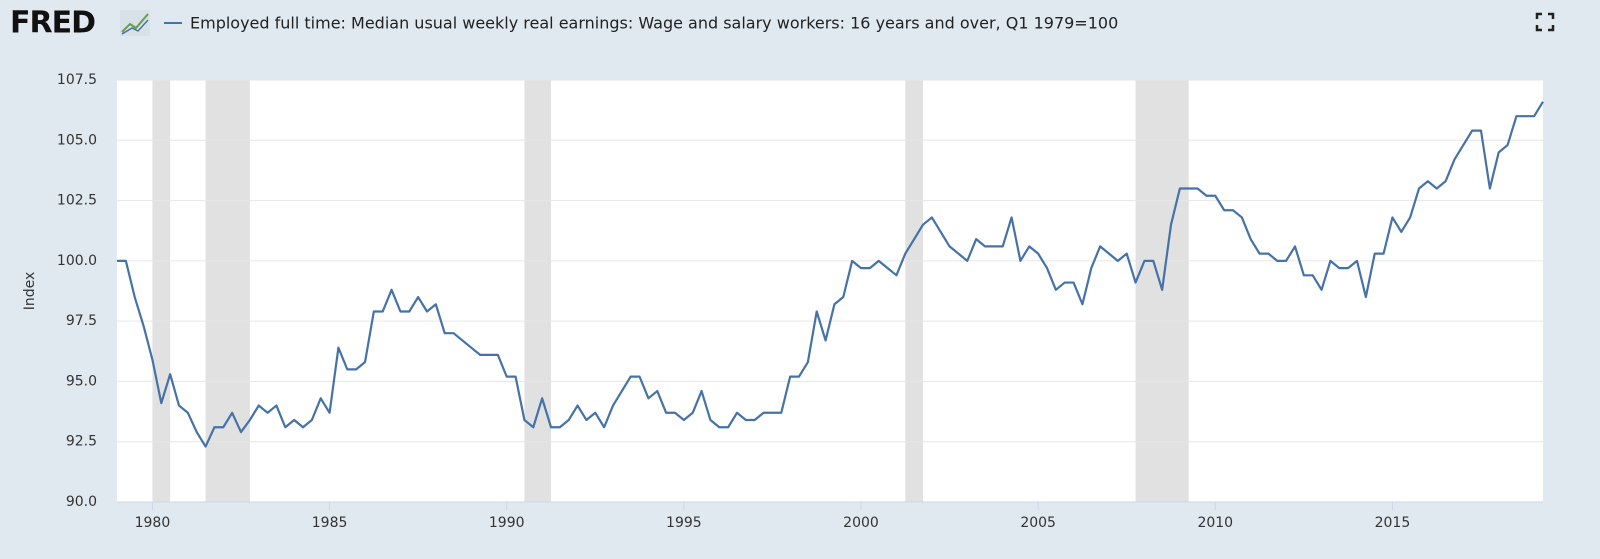 This screenshot has height=559, width=1600. Describe the element at coordinates (77, 201) in the screenshot. I see `y-tick-label: 102.5` at that location.